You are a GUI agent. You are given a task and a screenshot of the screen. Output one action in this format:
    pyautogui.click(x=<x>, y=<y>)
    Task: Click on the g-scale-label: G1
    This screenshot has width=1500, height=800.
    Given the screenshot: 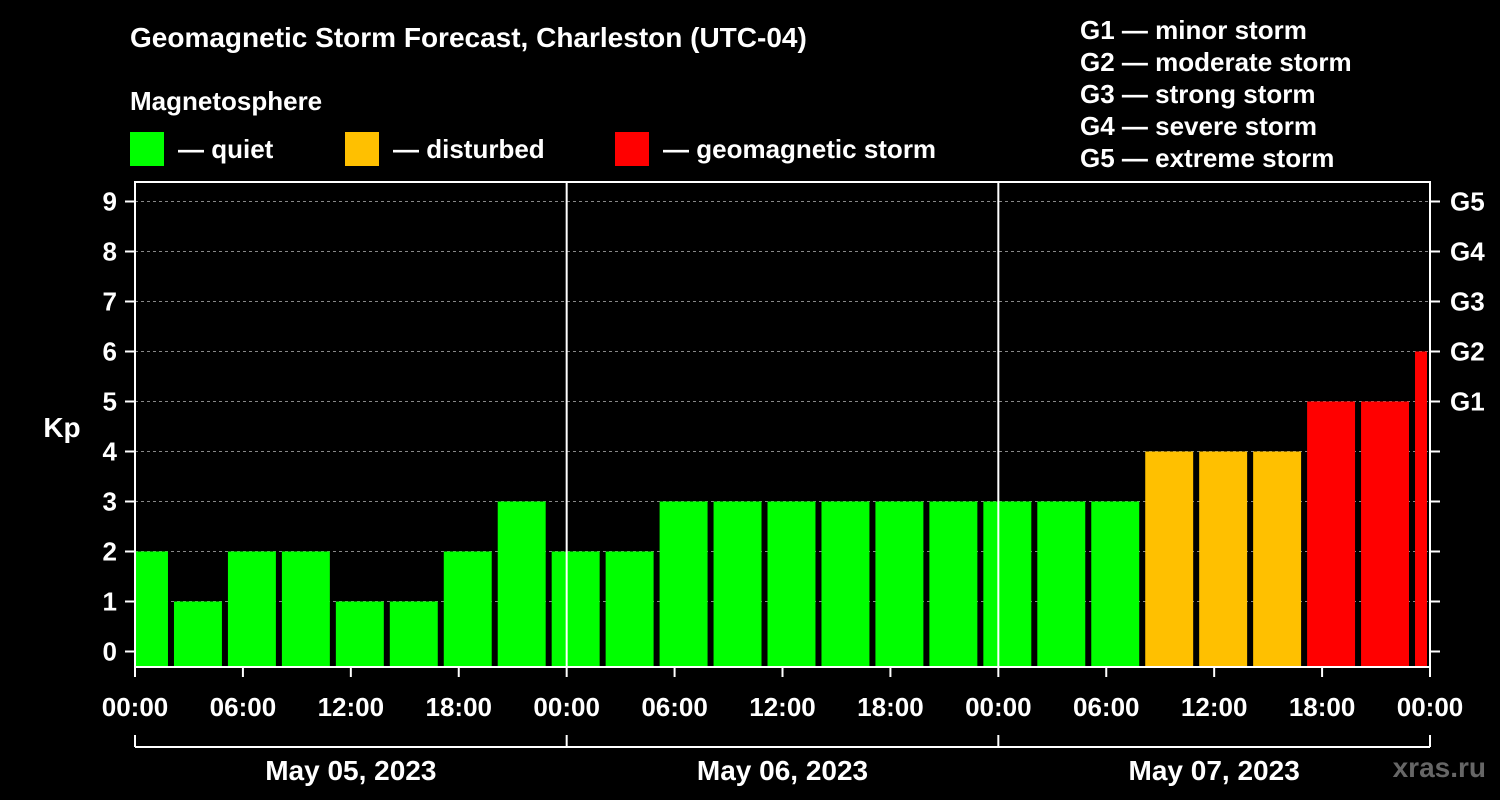 What is the action you would take?
    pyautogui.click(x=1467, y=402)
    